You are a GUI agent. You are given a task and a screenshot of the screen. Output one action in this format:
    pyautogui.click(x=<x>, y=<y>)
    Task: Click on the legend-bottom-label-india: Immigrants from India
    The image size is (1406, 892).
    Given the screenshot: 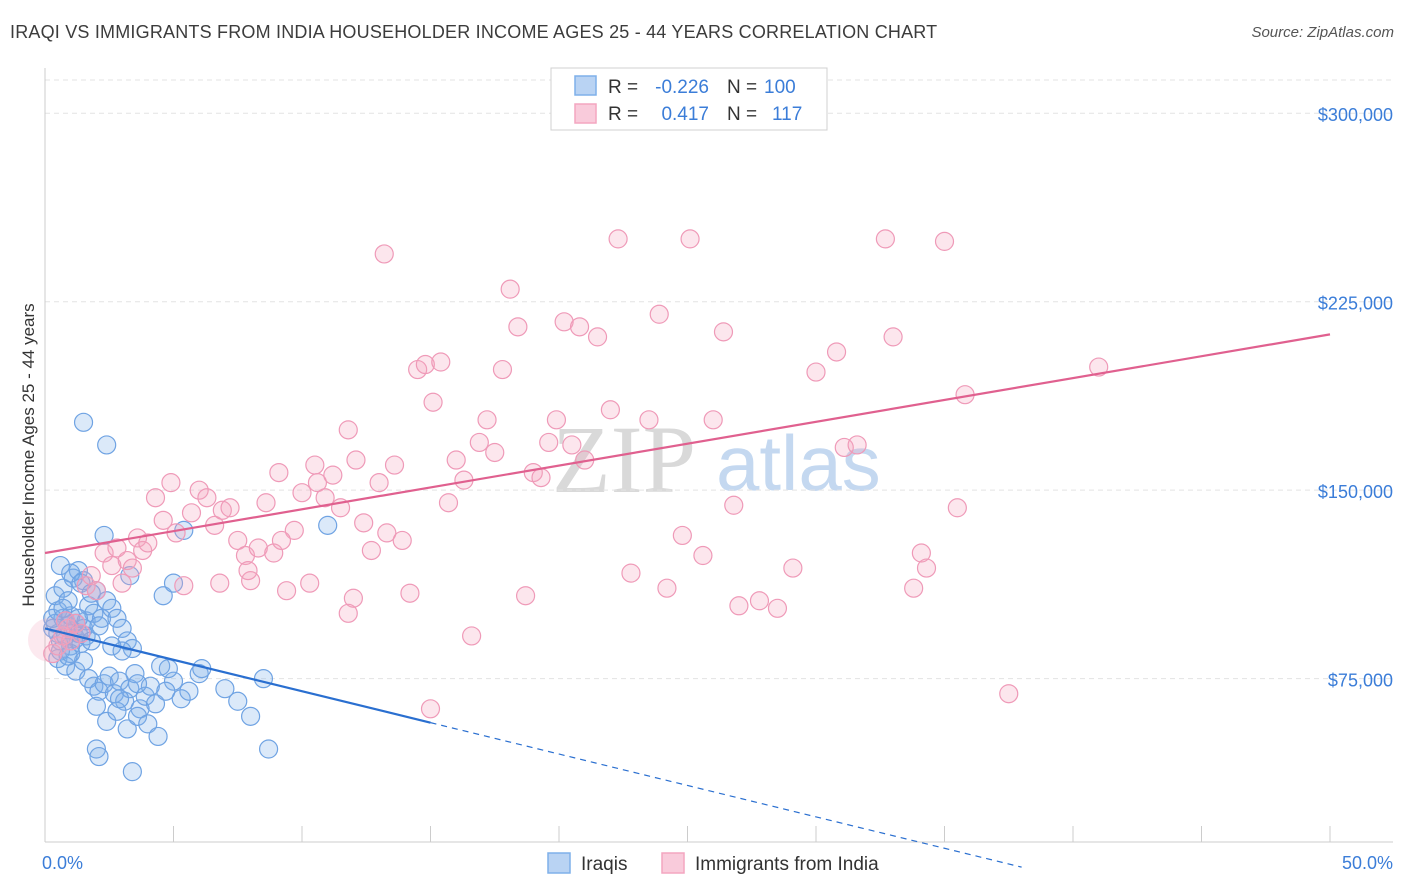 What is the action you would take?
    pyautogui.click(x=787, y=864)
    